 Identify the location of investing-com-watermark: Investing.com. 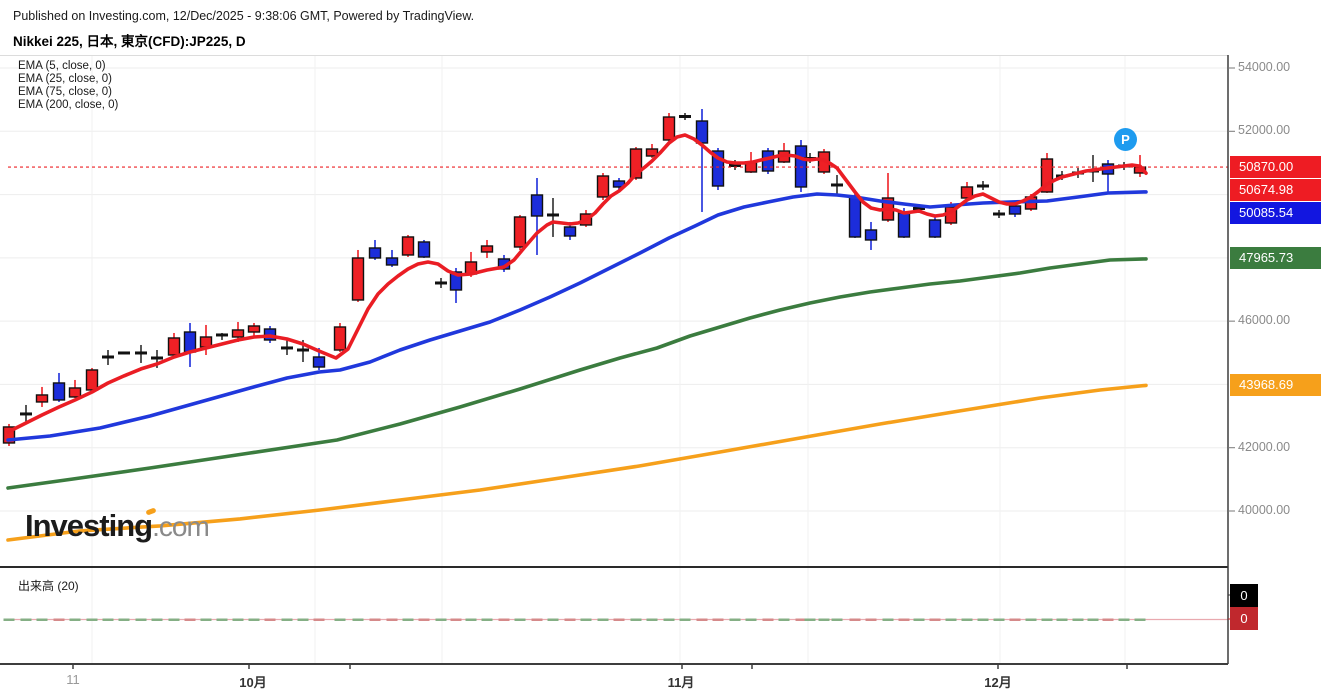
(117, 526).